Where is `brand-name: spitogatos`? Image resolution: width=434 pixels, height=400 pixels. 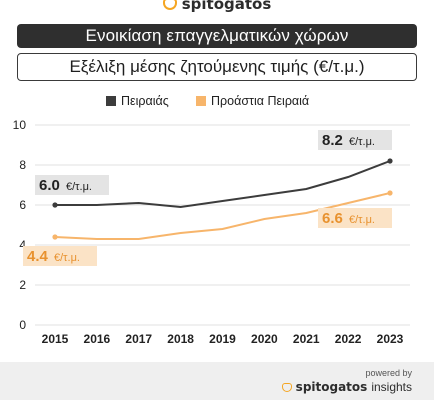 brand-name: spitogatos is located at coordinates (226, 6).